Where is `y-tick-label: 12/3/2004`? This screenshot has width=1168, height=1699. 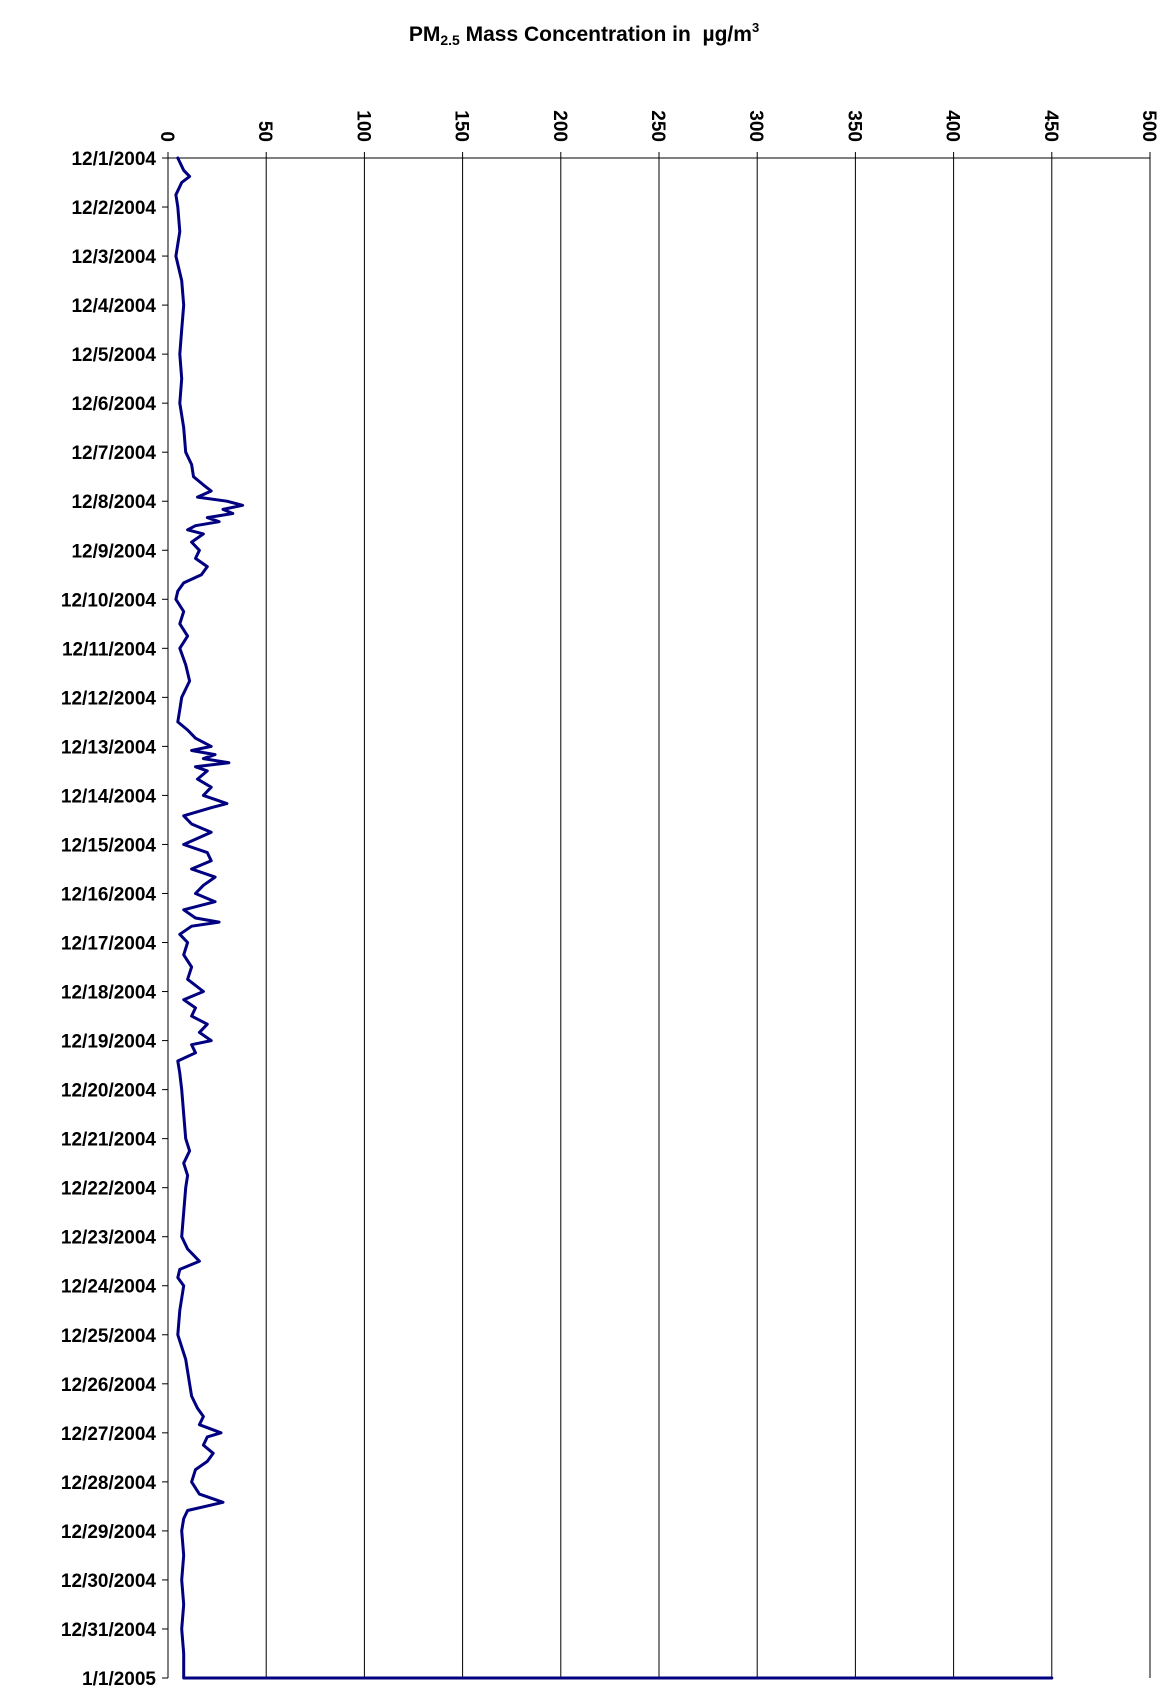 y-tick-label: 12/3/2004 is located at coordinates (113, 257).